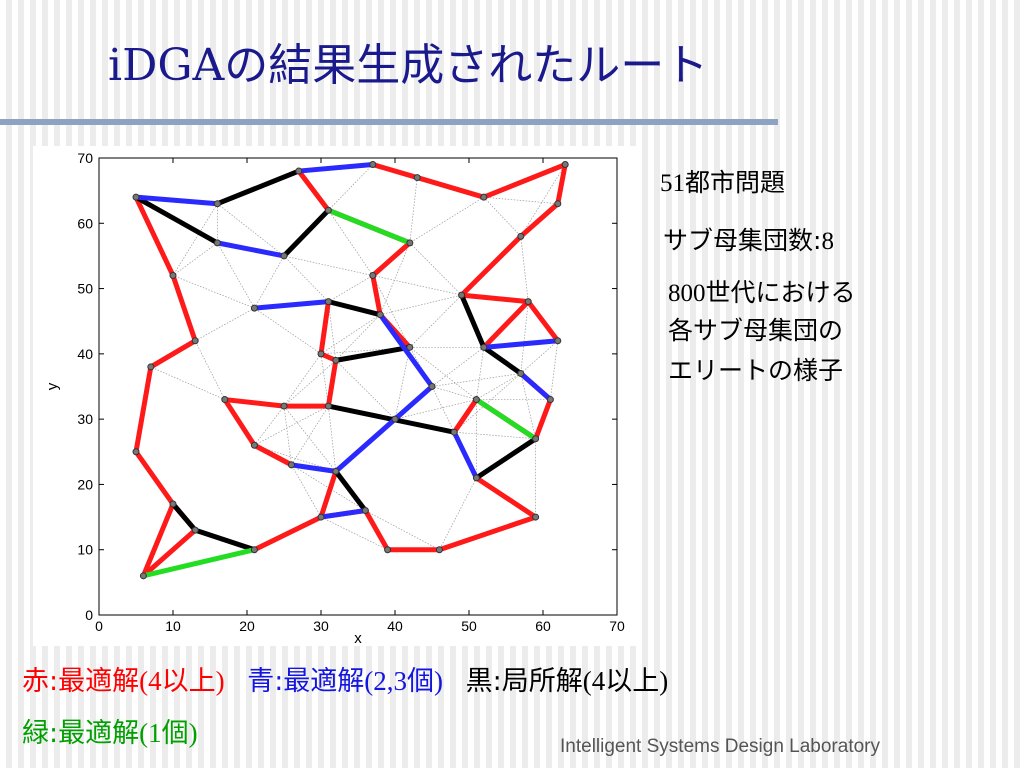 The height and width of the screenshot is (768, 1024). Describe the element at coordinates (321, 626) in the screenshot. I see `x-tick-label: 30` at that location.